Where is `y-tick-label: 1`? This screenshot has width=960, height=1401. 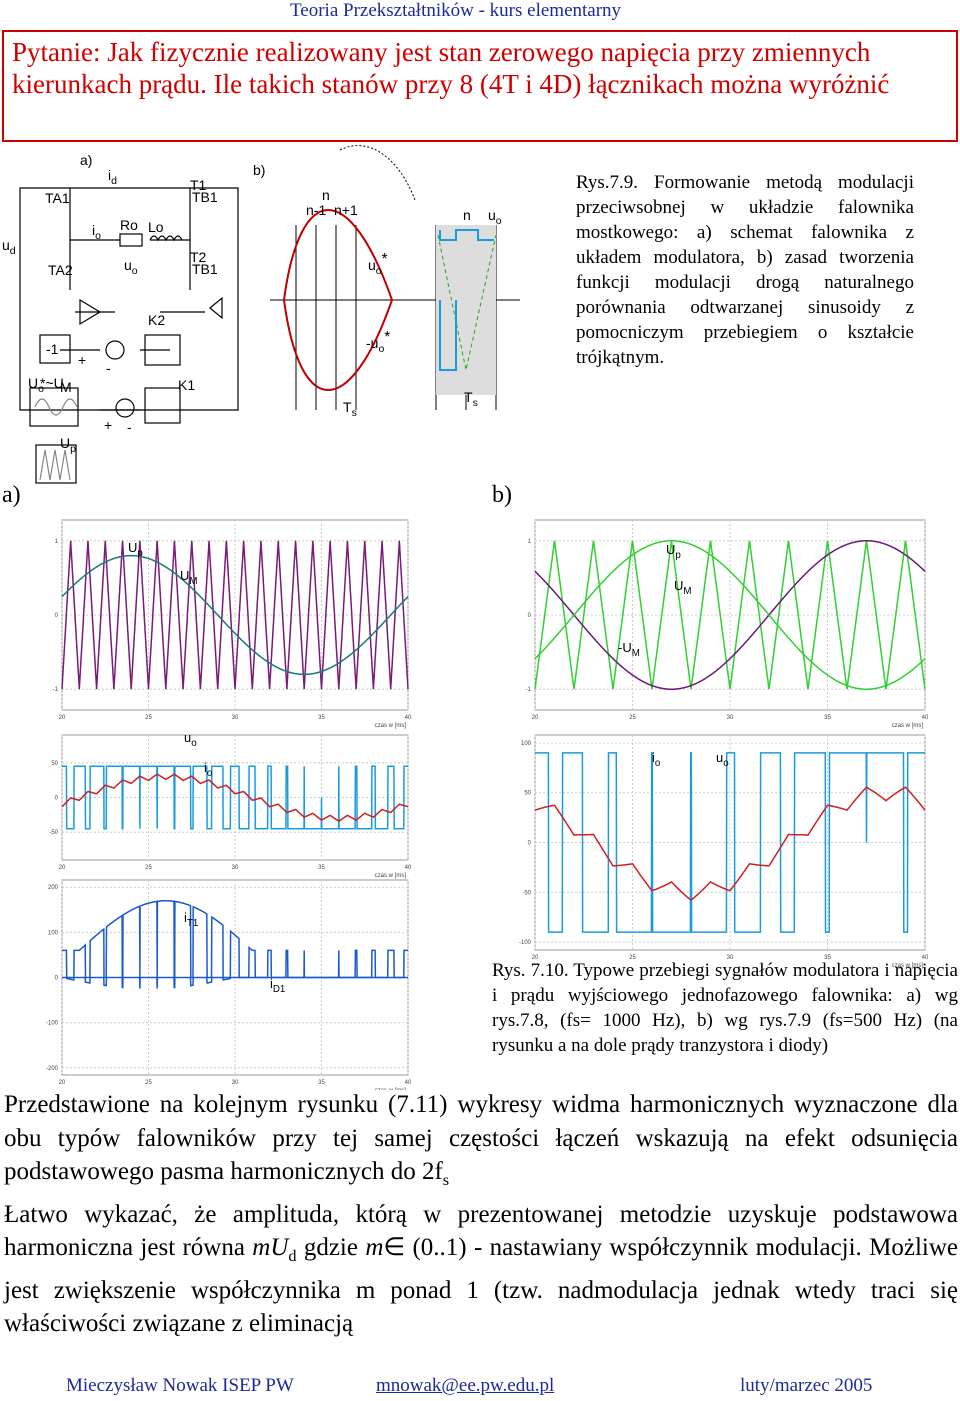
y-tick-label: 1 is located at coordinates (530, 542).